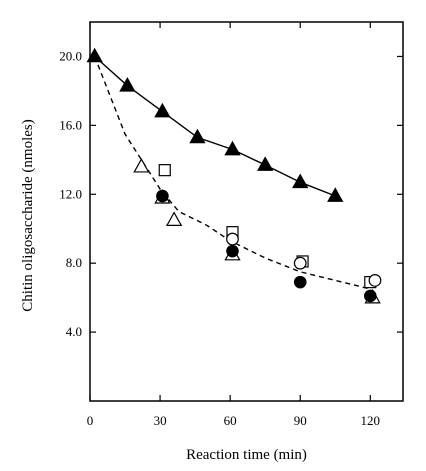 Image resolution: width=426 pixels, height=471 pixels. Describe the element at coordinates (74, 331) in the screenshot. I see `y-tick-label: 4.0` at that location.